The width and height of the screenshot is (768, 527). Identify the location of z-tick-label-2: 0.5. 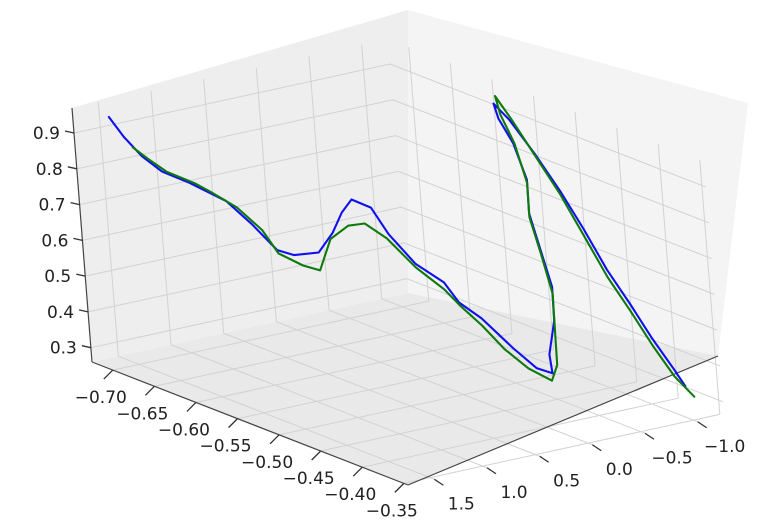
(57, 277).